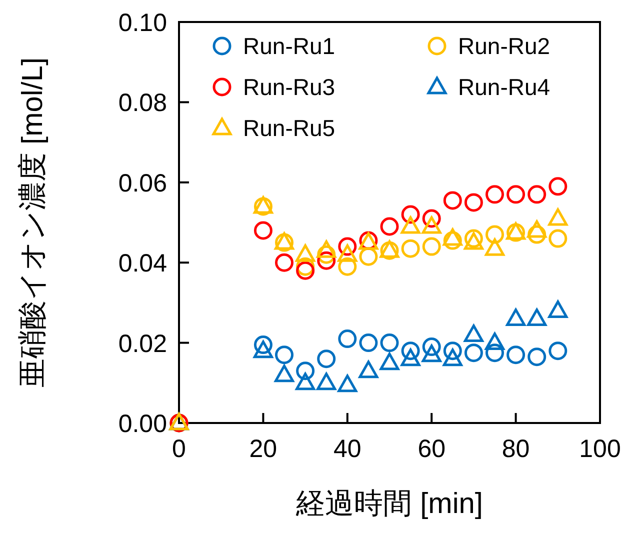 The width and height of the screenshot is (638, 538). I want to click on y-tick-label: 0.00, so click(142, 424).